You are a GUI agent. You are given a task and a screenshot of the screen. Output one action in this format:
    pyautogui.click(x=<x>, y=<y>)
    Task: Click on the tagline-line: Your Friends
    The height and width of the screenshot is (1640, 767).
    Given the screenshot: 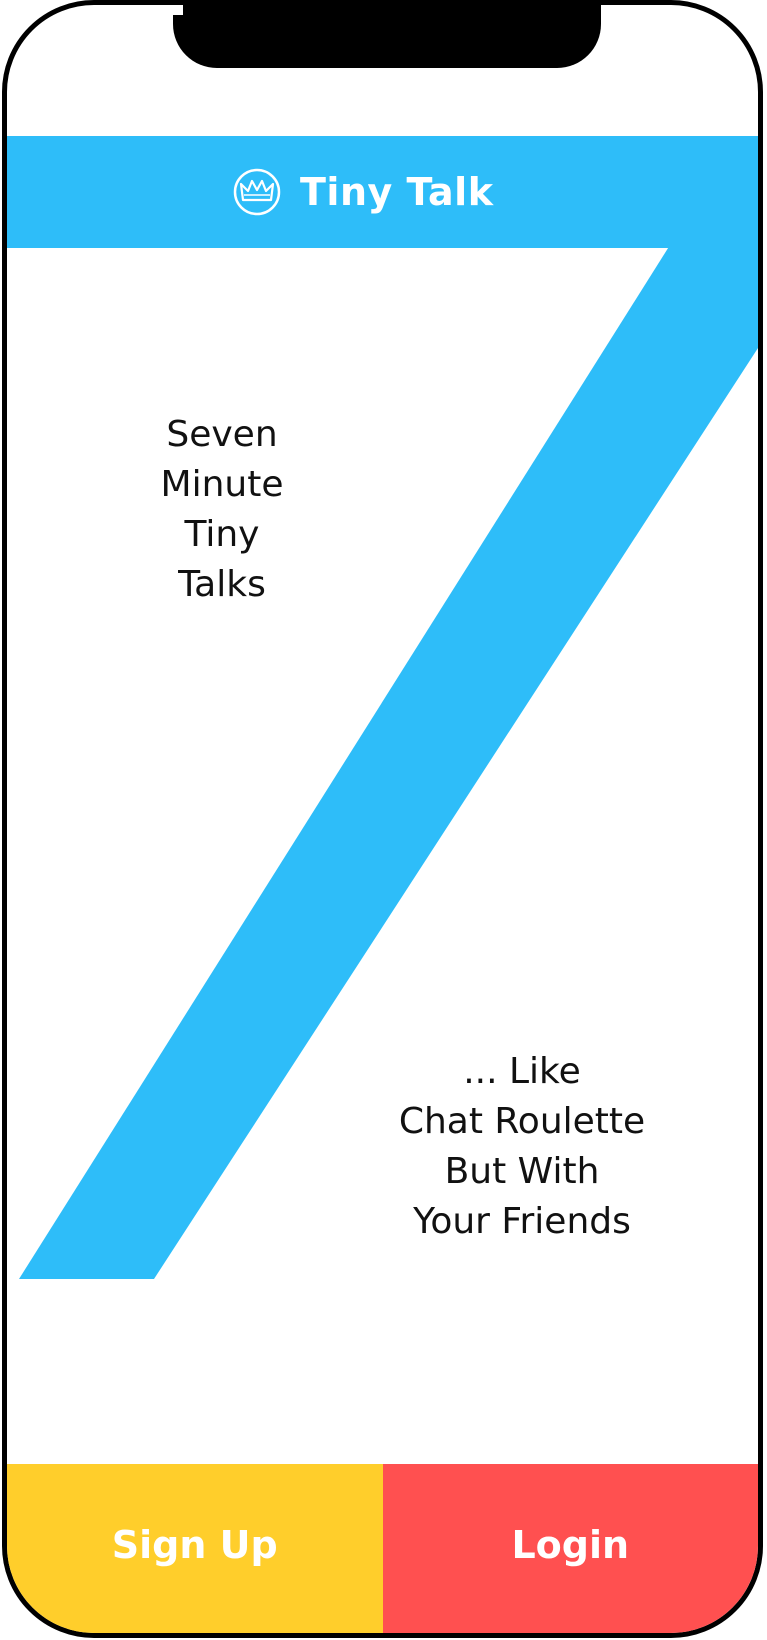 What is the action you would take?
    pyautogui.click(x=522, y=1221)
    